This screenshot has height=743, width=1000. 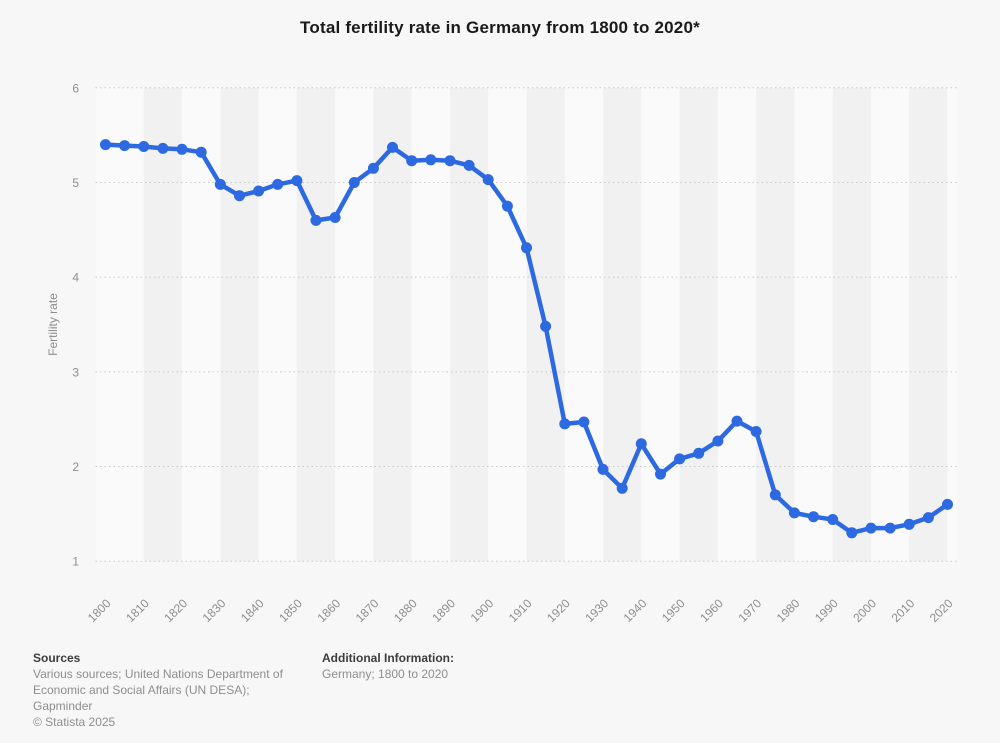 I want to click on data-point-1970, so click(x=756, y=431).